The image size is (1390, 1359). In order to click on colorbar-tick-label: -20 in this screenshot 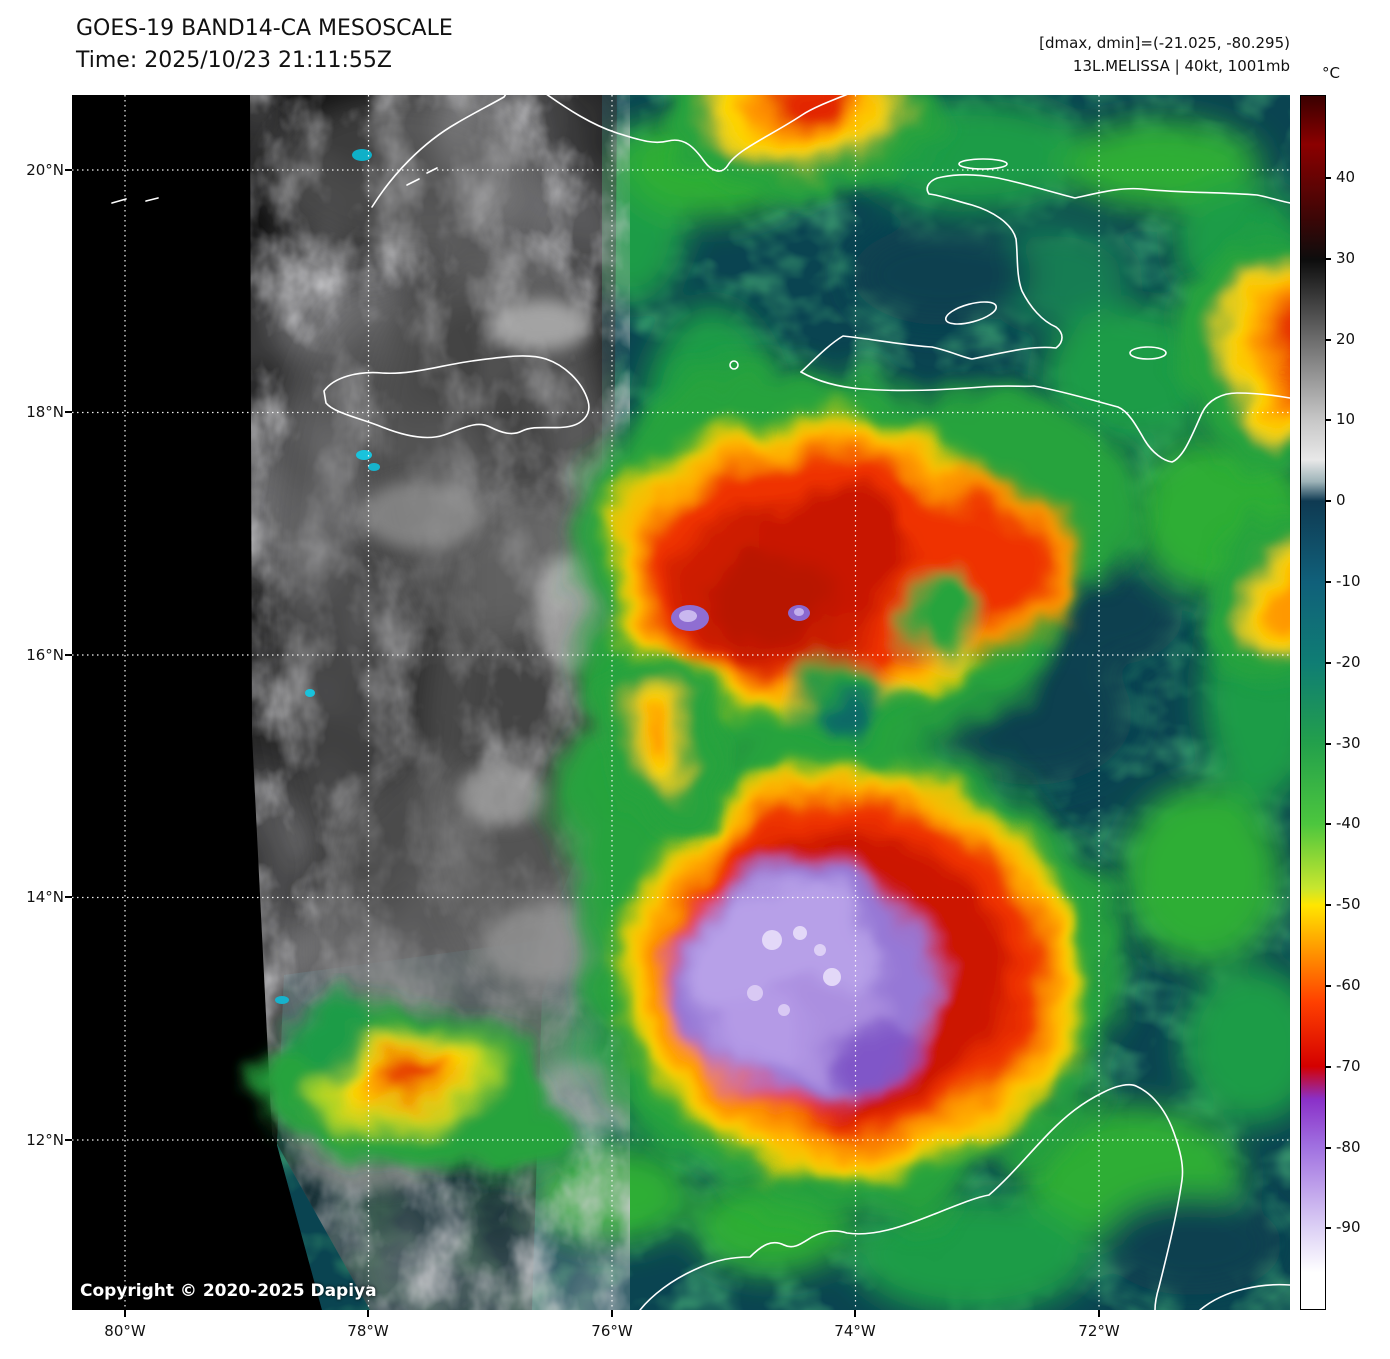, I will do `click(1348, 662)`.